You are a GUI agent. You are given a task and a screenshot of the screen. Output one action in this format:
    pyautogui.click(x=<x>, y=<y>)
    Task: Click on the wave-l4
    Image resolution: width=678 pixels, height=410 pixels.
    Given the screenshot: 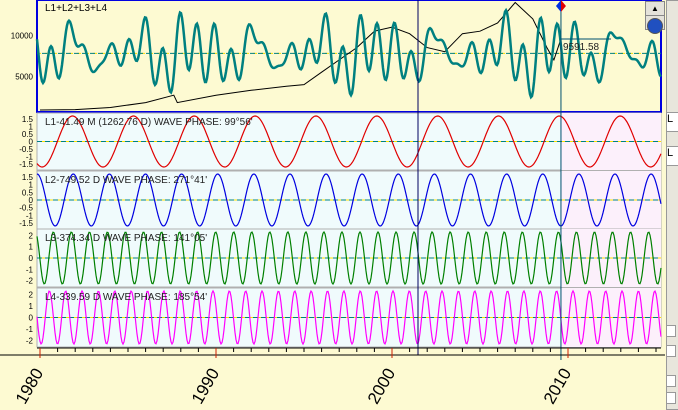 What is the action you would take?
    pyautogui.click(x=349, y=317)
    